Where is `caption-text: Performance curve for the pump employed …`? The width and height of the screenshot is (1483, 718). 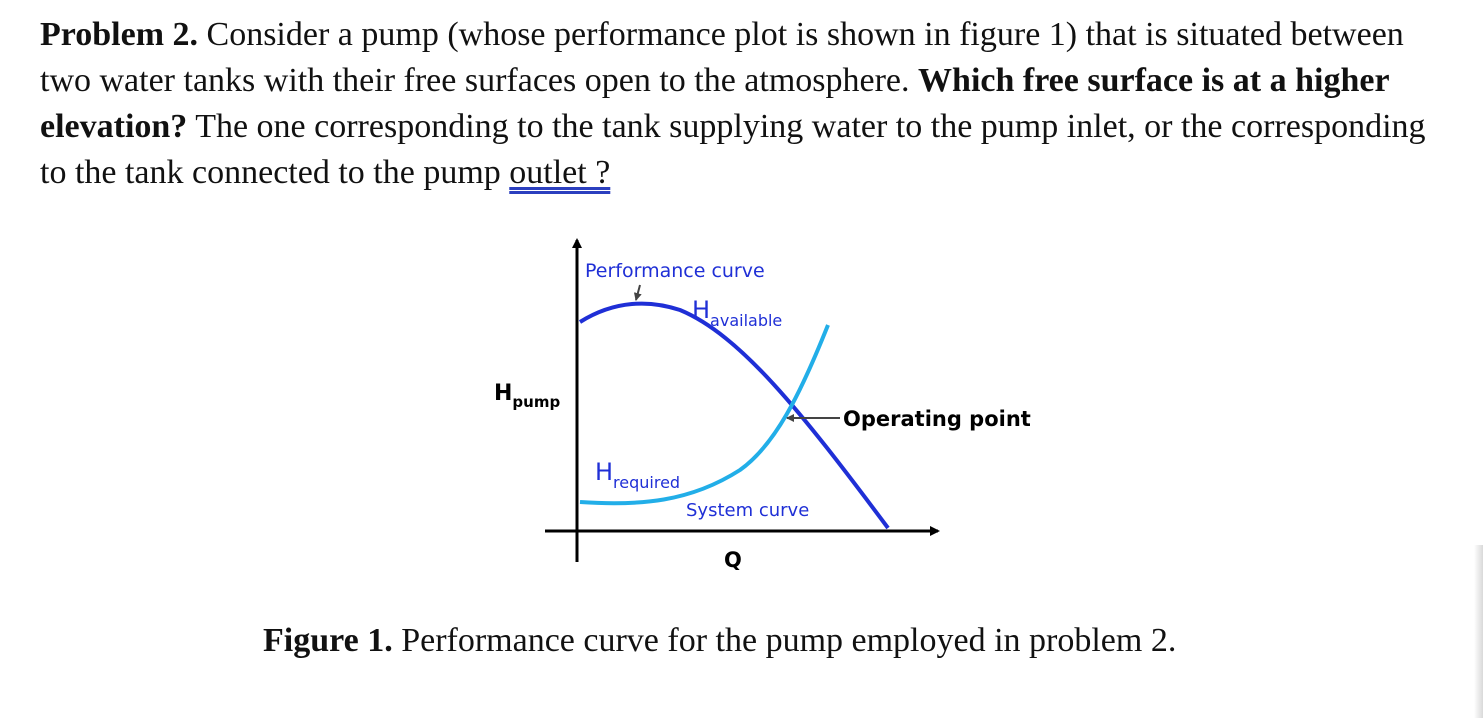
caption-text: Performance curve for the pump employed … is located at coordinates (784, 640).